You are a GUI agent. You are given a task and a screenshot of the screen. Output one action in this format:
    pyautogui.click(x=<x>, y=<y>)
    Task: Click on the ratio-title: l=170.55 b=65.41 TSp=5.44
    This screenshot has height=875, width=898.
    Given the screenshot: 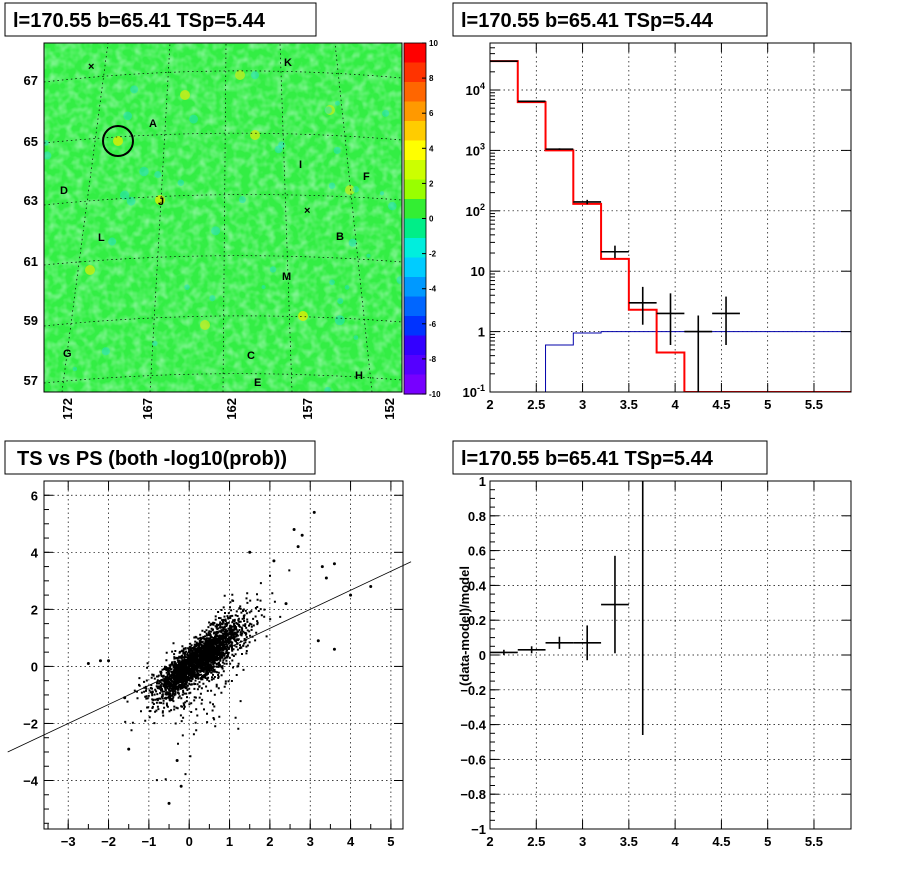 What is the action you would take?
    pyautogui.click(x=587, y=459)
    